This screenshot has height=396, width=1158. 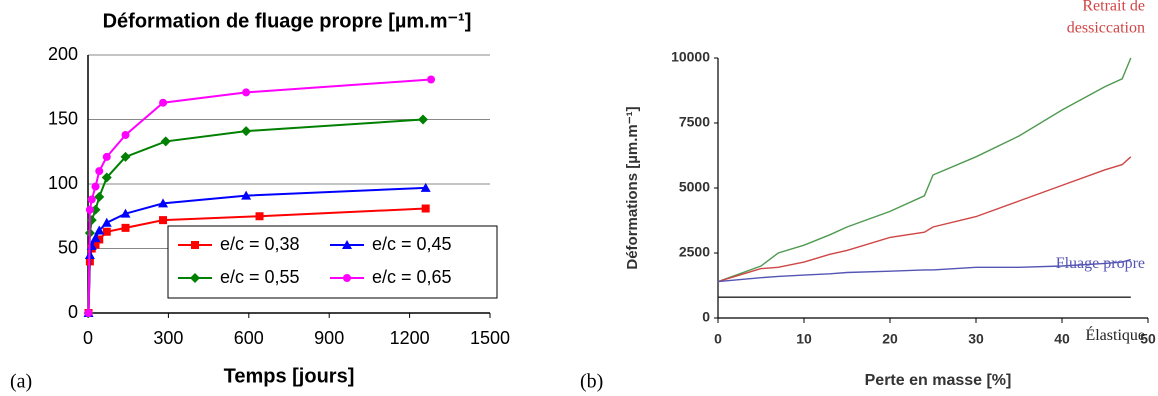 What do you see at coordinates (63, 54) in the screenshot?
I see `y-tick-label: 200` at bounding box center [63, 54].